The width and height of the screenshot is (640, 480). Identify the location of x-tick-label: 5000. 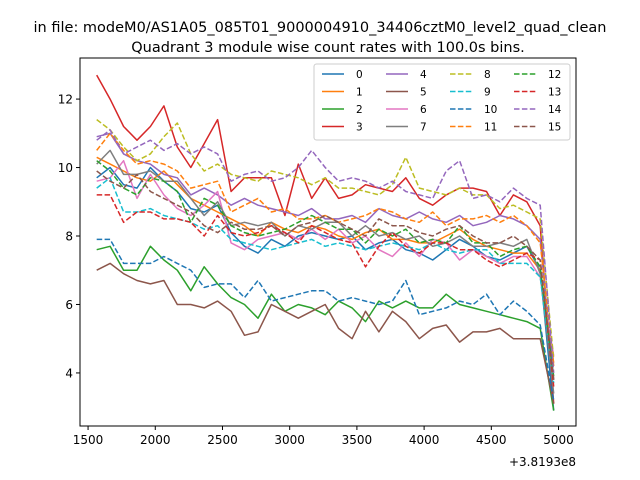
(558, 440).